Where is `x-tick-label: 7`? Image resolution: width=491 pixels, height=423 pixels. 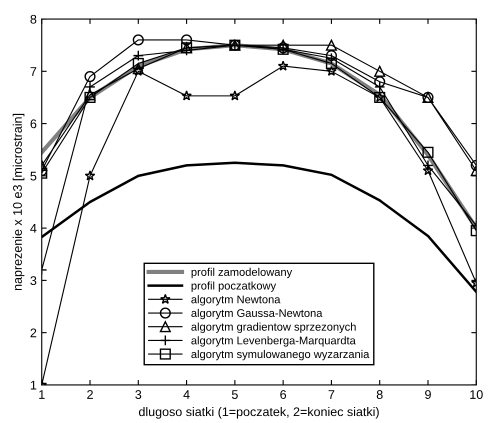 x-tick-label: 7 is located at coordinates (331, 394).